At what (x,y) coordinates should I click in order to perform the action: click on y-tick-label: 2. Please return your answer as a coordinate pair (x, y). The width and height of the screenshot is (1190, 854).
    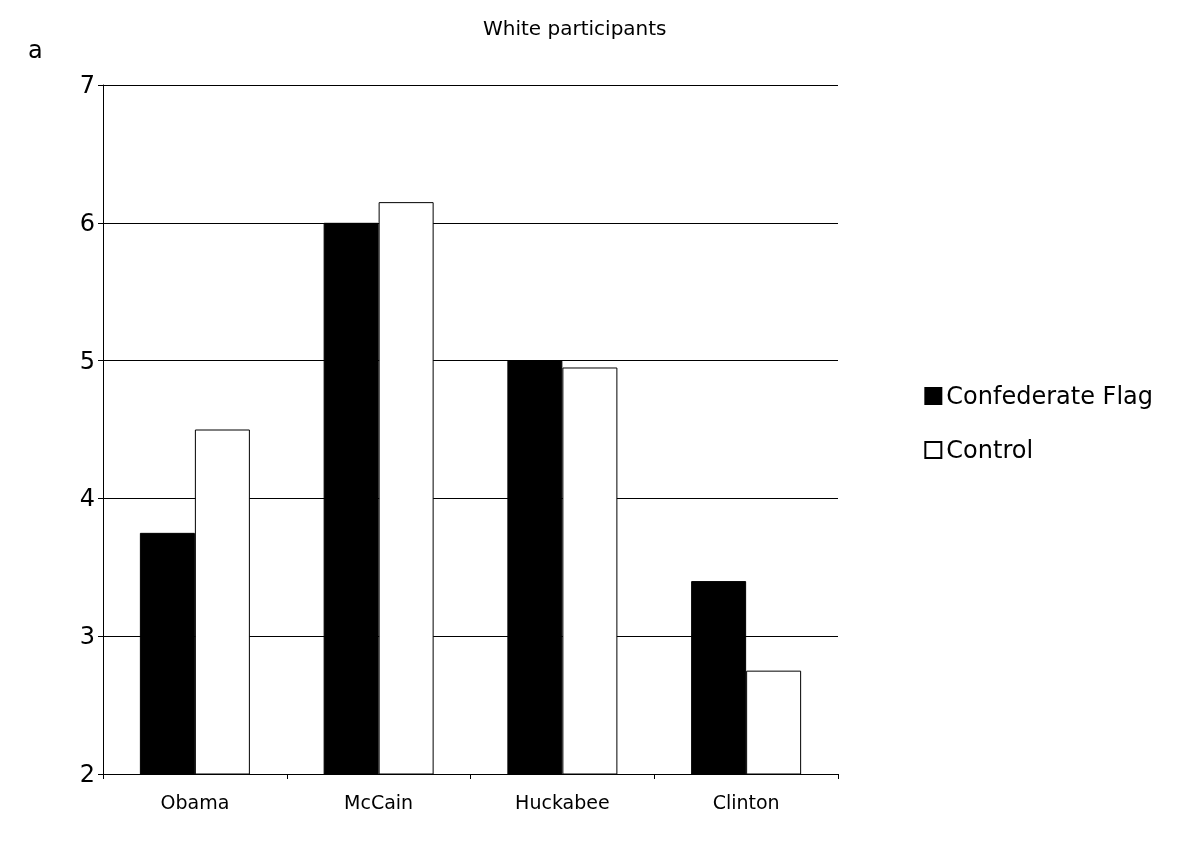
    Looking at the image, I should click on (87, 774).